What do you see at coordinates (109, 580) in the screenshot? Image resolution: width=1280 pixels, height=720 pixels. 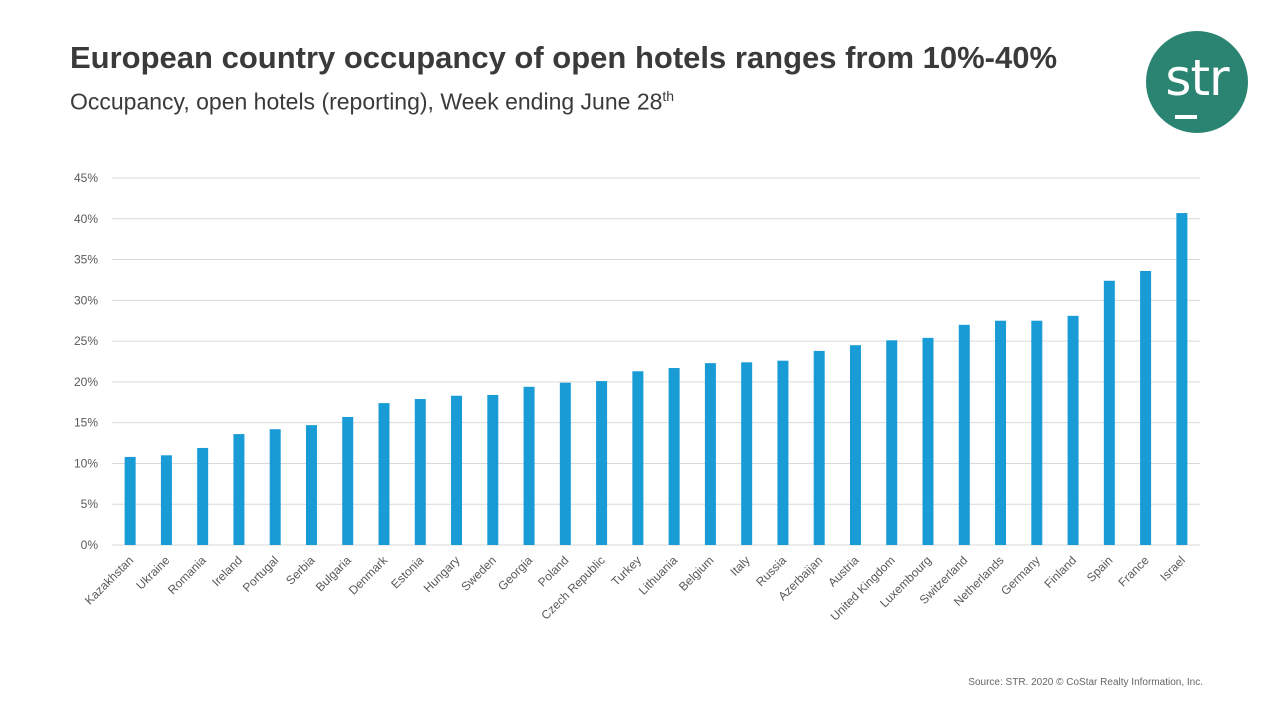 I see `x-tick-label: Kazakhstan` at bounding box center [109, 580].